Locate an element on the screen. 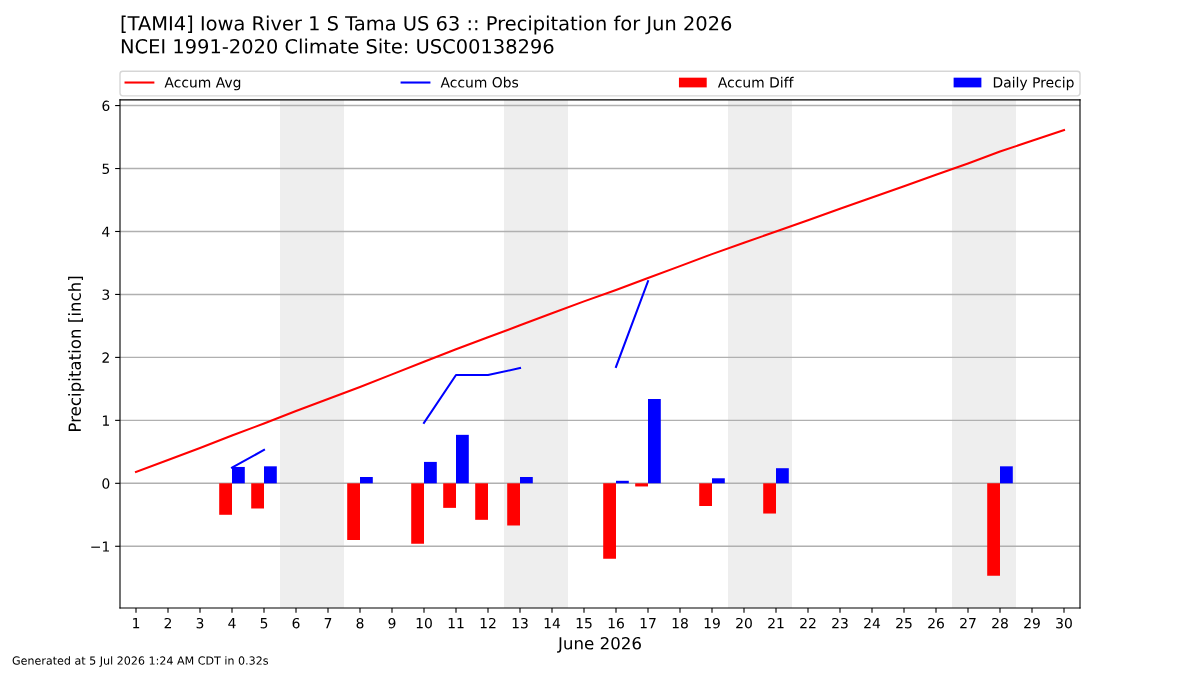  y-tick-label: 0 is located at coordinates (106, 483).